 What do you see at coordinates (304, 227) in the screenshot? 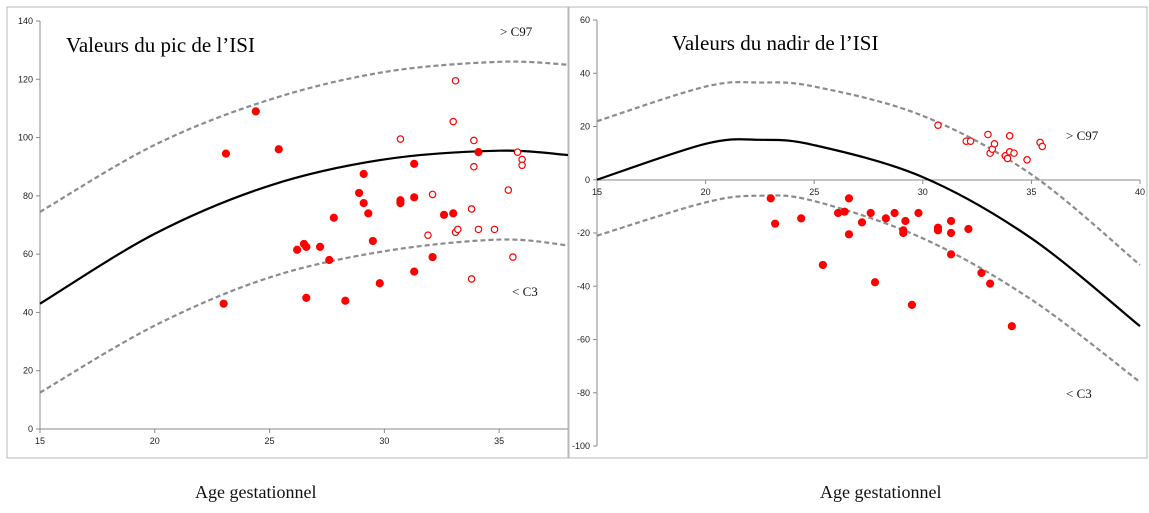
I see `curve-median` at bounding box center [304, 227].